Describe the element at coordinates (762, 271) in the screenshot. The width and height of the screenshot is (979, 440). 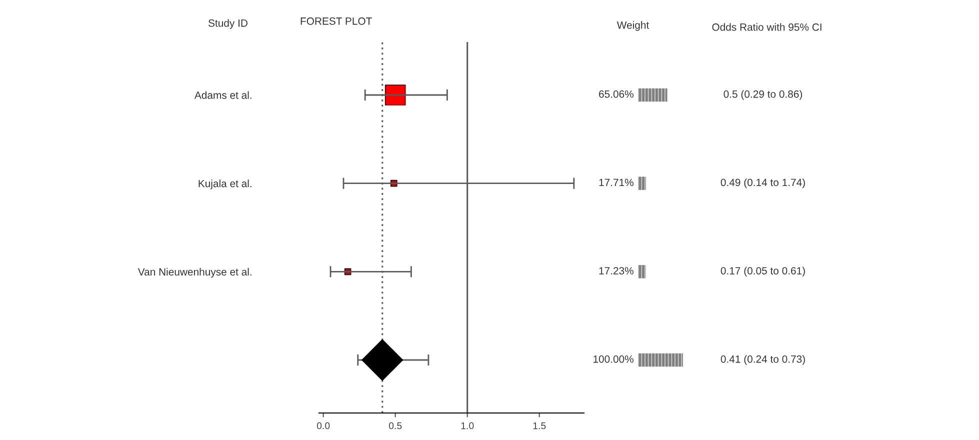
I see `text: 0.17 (0.05 to 0.61)` at that location.